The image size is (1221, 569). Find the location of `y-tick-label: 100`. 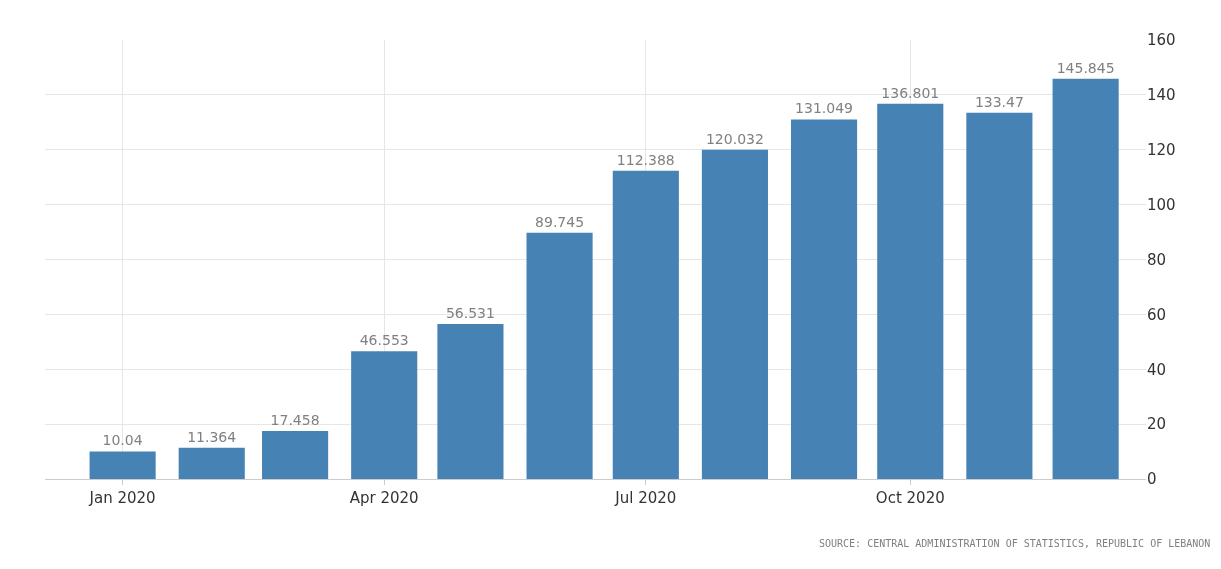

y-tick-label: 100 is located at coordinates (1161, 204).